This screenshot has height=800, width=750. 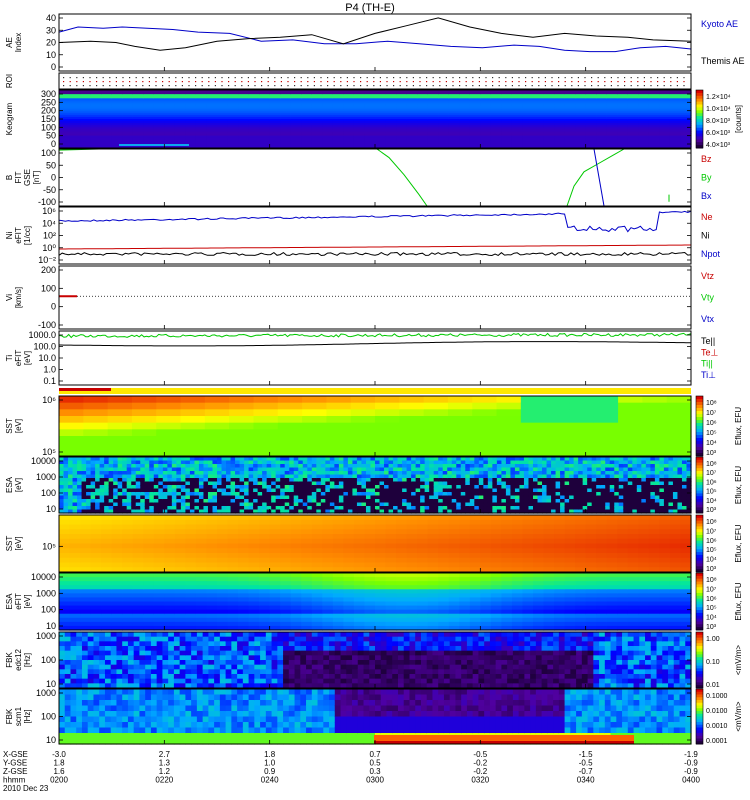 What do you see at coordinates (46, 477) in the screenshot?
I see `y-tick-label: 1000` at bounding box center [46, 477].